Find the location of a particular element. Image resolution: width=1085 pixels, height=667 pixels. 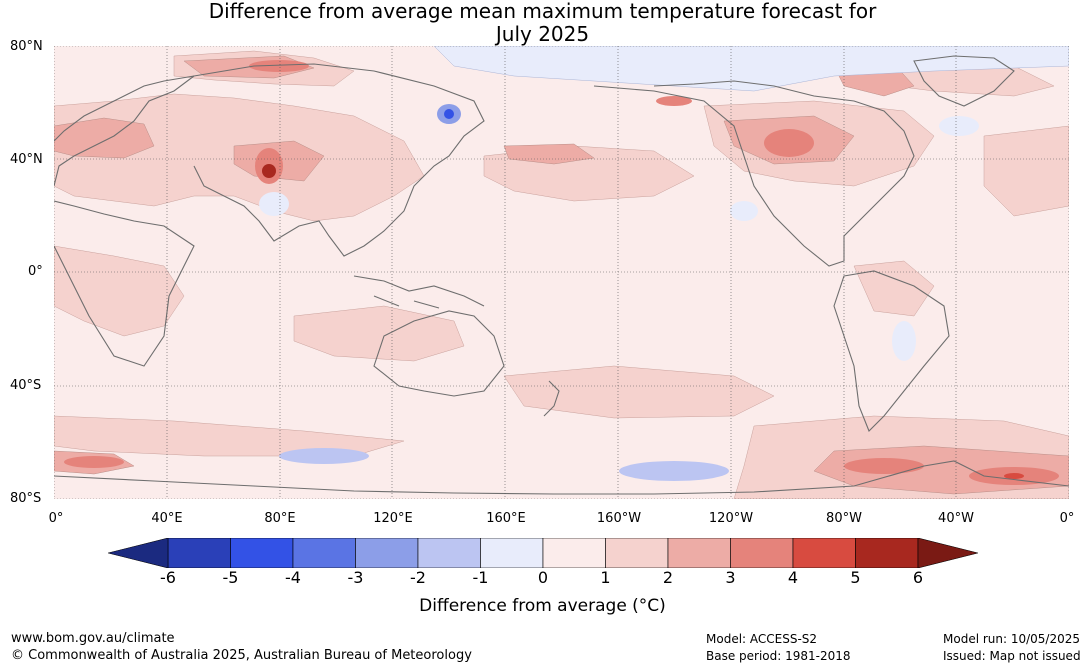

colorbar-bins is located at coordinates (543, 553).